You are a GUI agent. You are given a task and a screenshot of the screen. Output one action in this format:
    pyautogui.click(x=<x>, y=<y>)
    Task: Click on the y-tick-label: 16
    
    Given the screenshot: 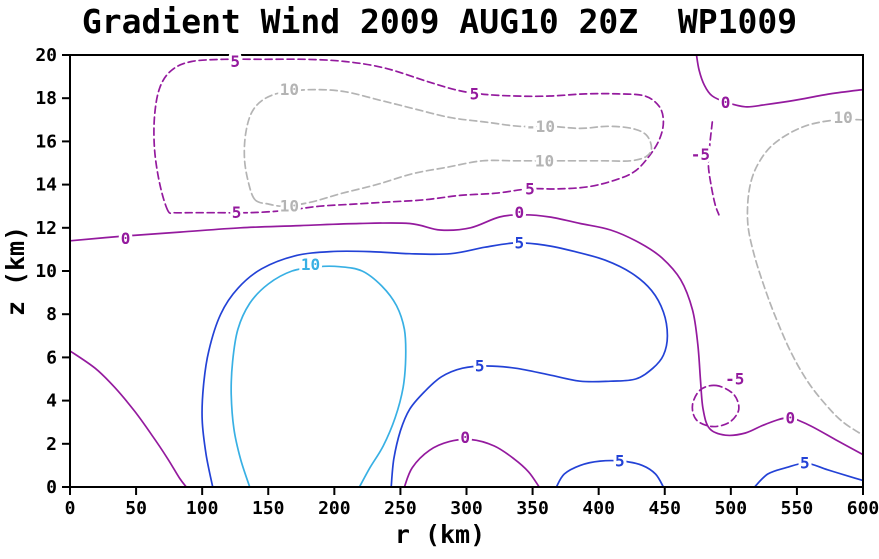 What is the action you would take?
    pyautogui.click(x=46, y=141)
    